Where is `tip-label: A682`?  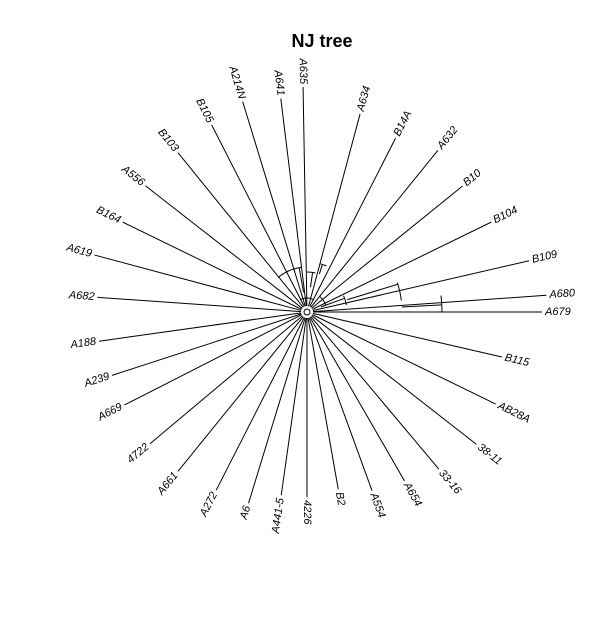
tip-label: A682 is located at coordinates (80, 296).